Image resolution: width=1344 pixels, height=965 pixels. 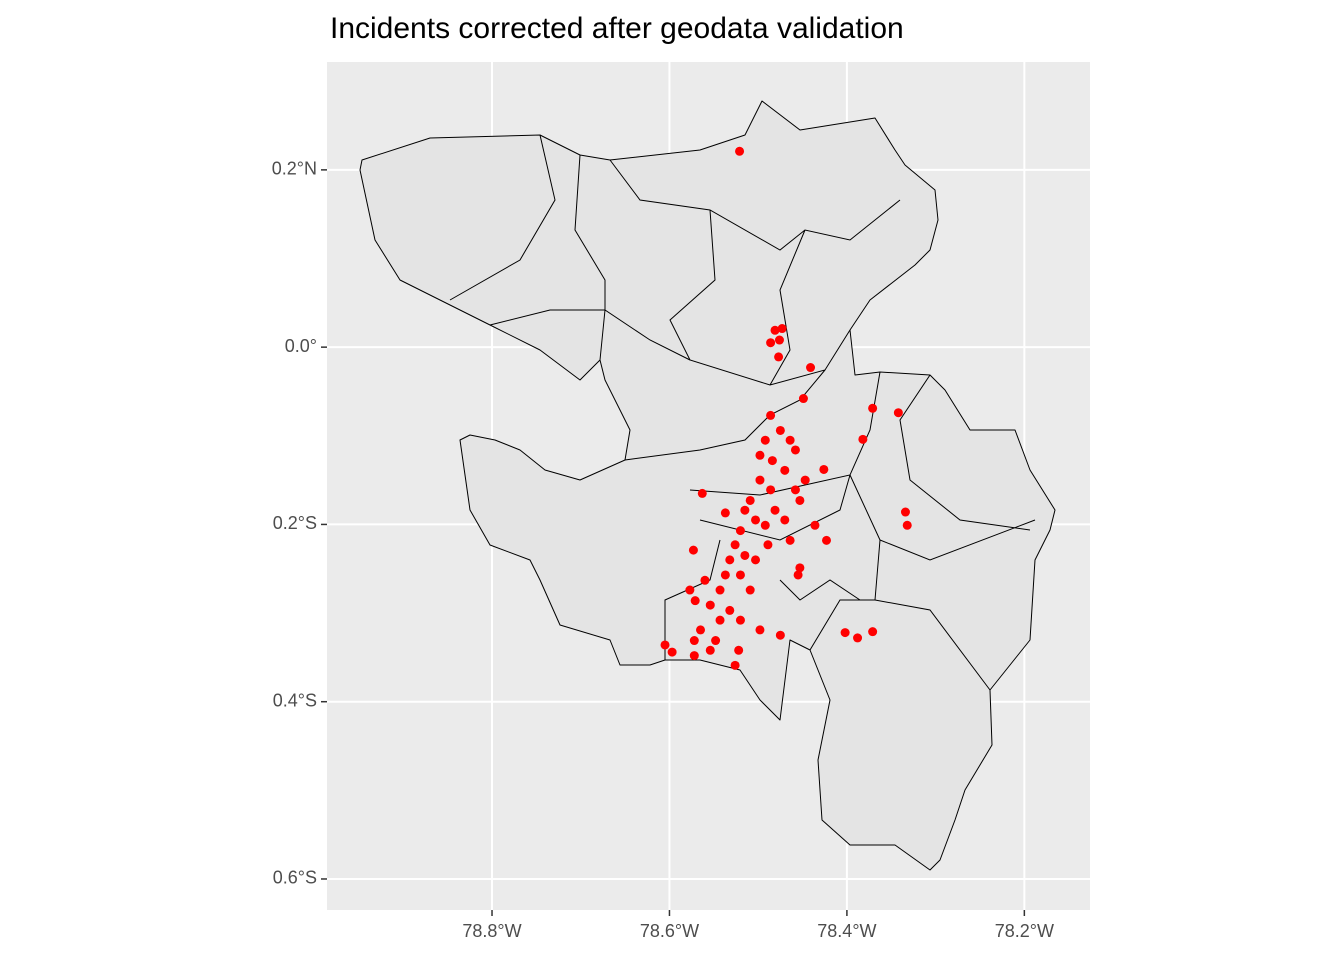 What do you see at coordinates (669, 931) in the screenshot?
I see `x-tick-label: 78.6°W` at bounding box center [669, 931].